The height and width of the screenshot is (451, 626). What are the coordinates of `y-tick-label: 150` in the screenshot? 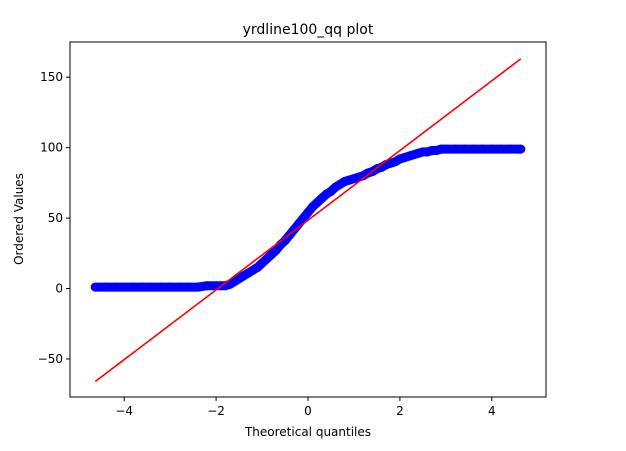 It's located at (51, 77).